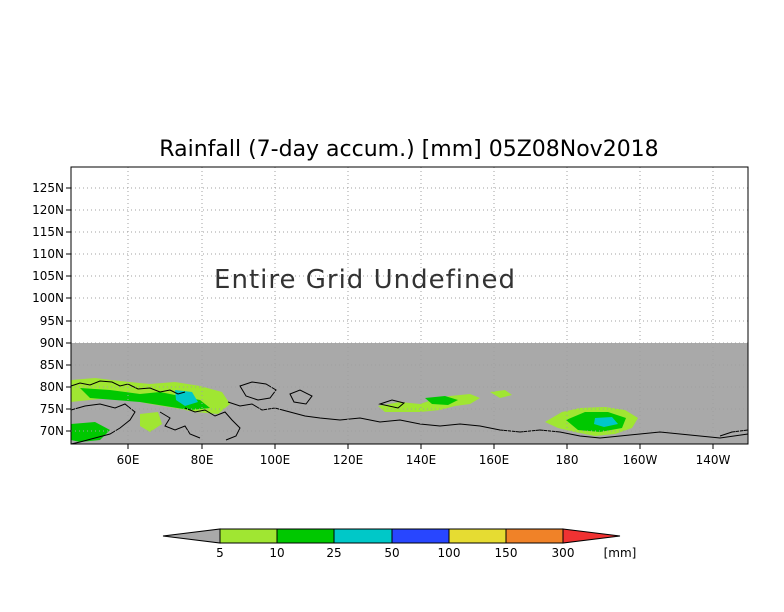 The width and height of the screenshot is (784, 612). Describe the element at coordinates (333, 553) in the screenshot. I see `colorbar-level: 25` at that location.